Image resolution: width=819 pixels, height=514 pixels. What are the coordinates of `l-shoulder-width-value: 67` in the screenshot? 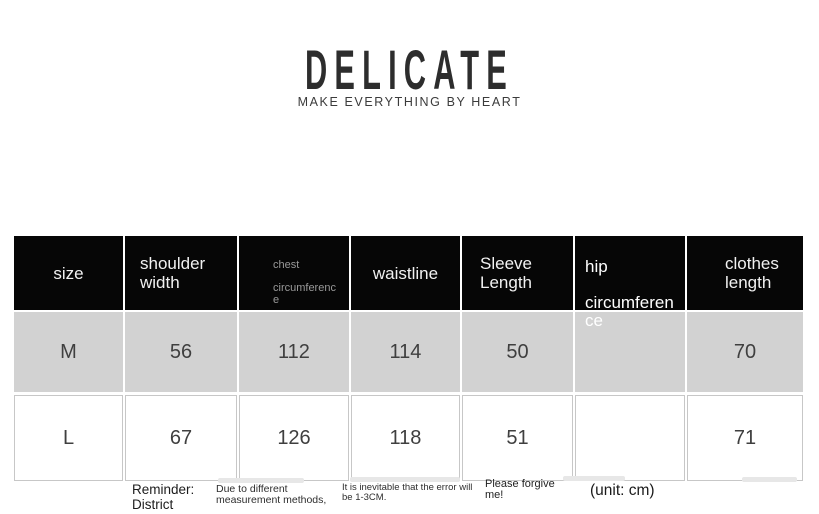 It's located at (181, 438).